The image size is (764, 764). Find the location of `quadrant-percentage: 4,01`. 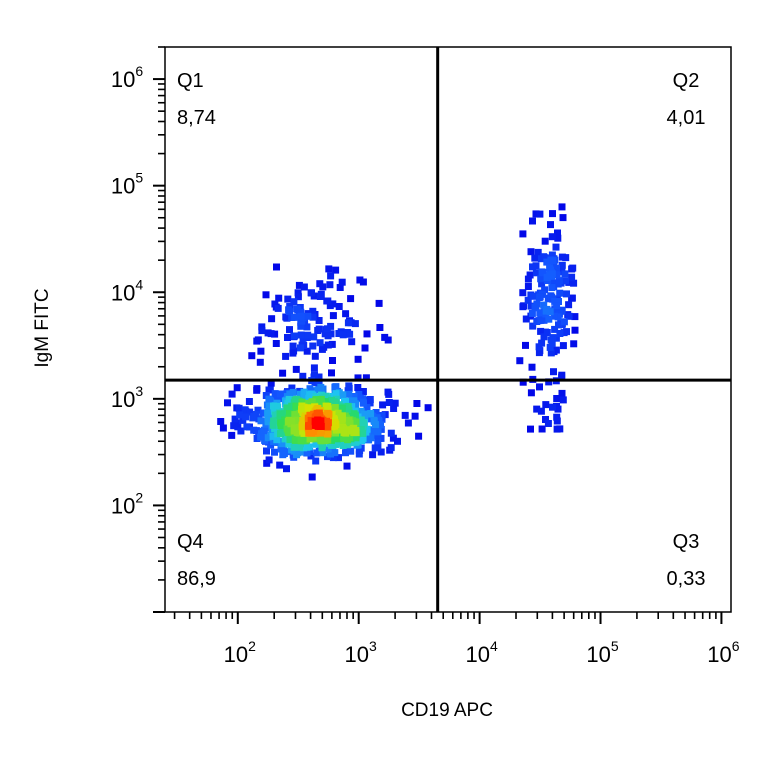

quadrant-percentage: 4,01 is located at coordinates (686, 118).